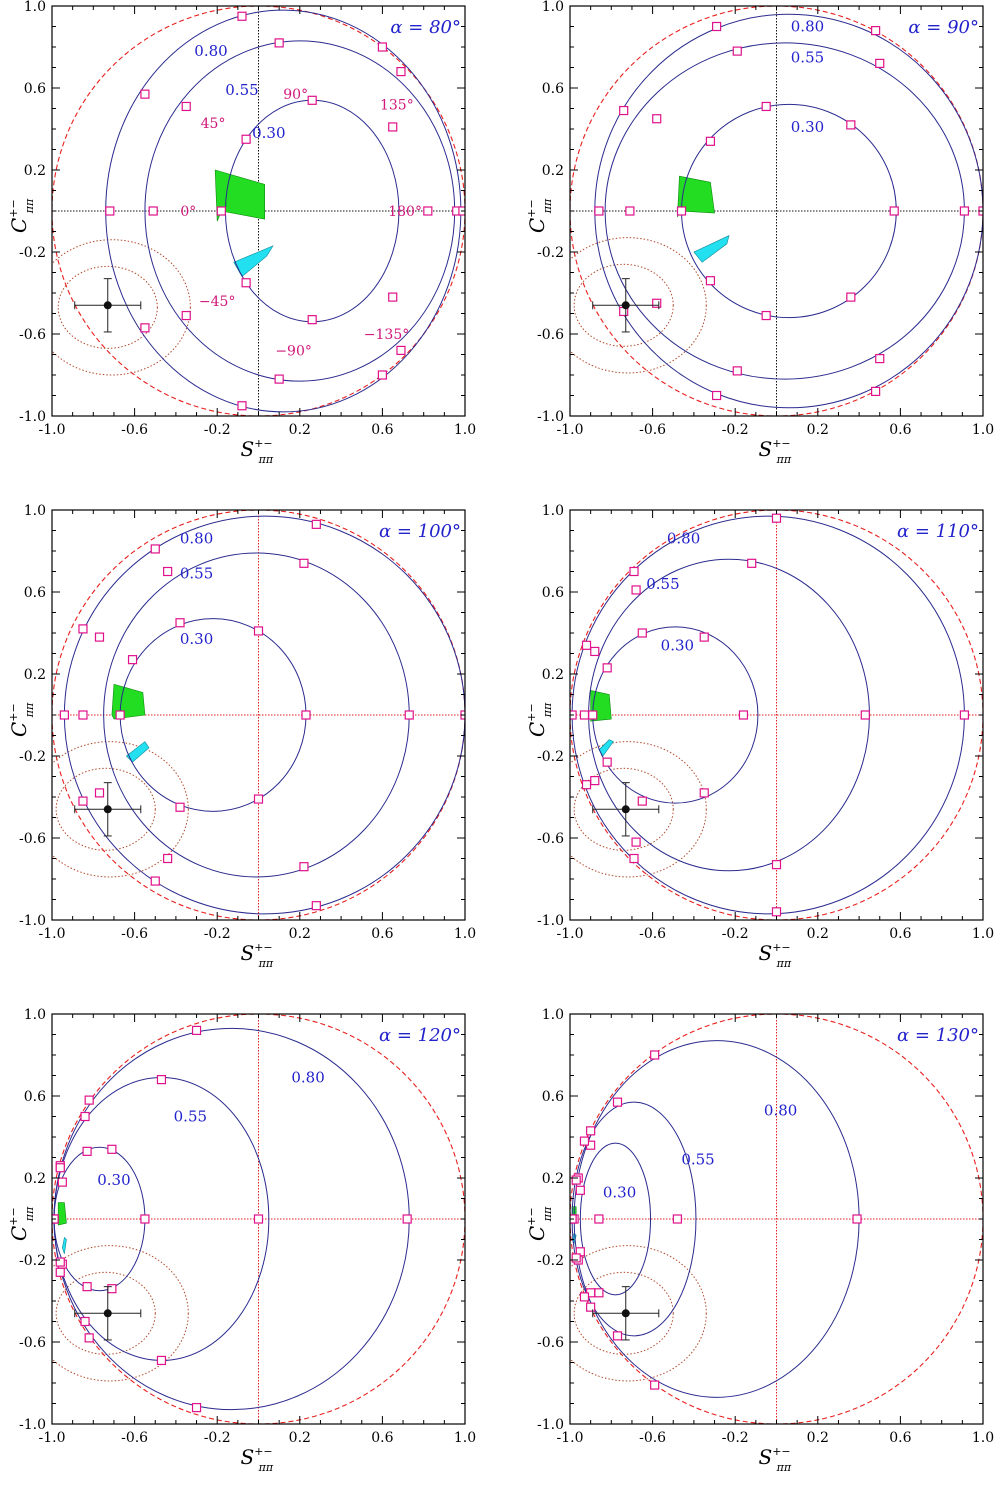 The image size is (1002, 1498). What do you see at coordinates (217, 302) in the screenshot?
I see `phase-label: −45°` at bounding box center [217, 302].